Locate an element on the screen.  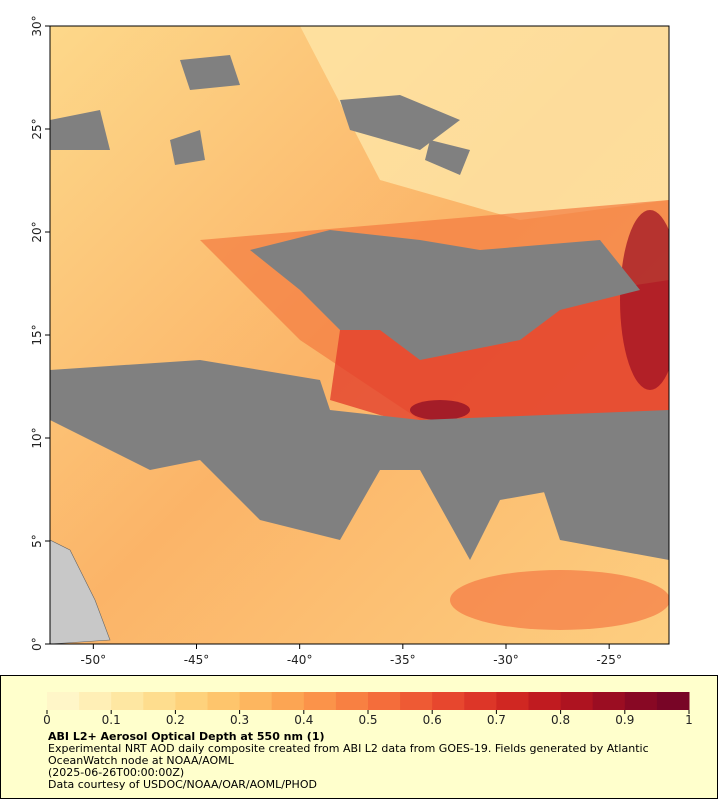
x-tick-label: -25° is located at coordinates (609, 660).